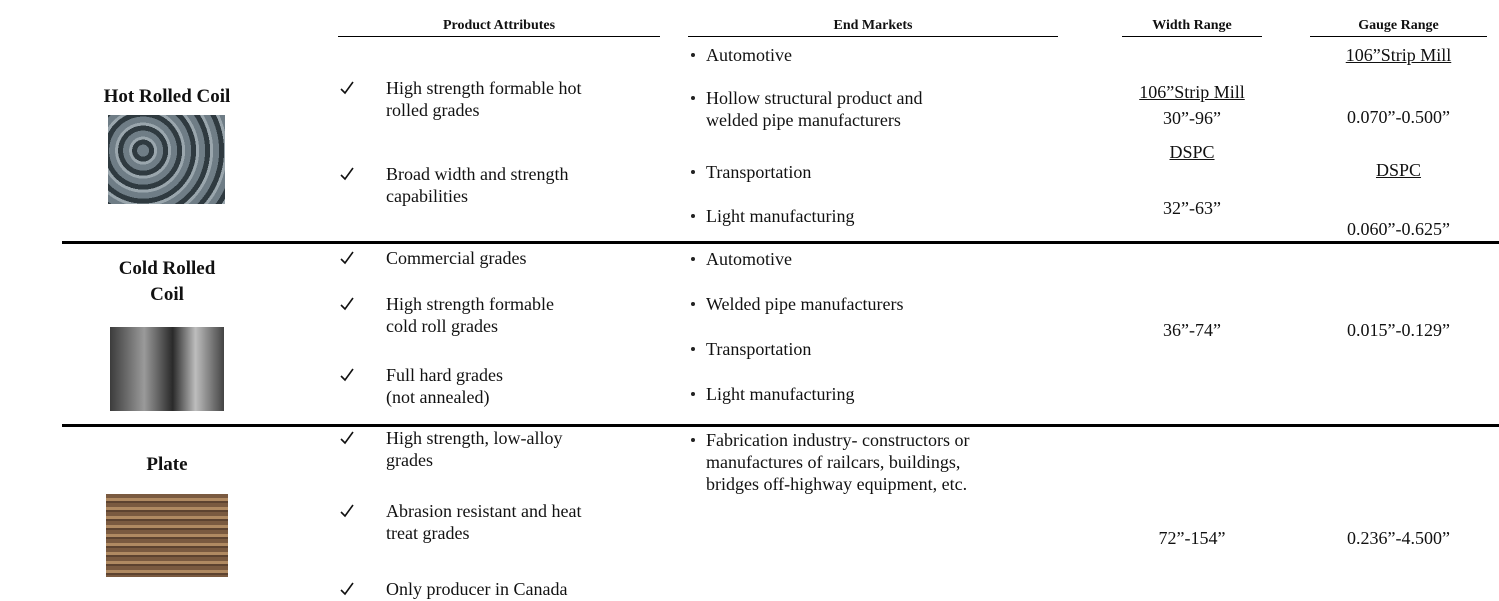  Describe the element at coordinates (1398, 538) in the screenshot. I see `gauge-range: 0.236”-4.500”` at that location.